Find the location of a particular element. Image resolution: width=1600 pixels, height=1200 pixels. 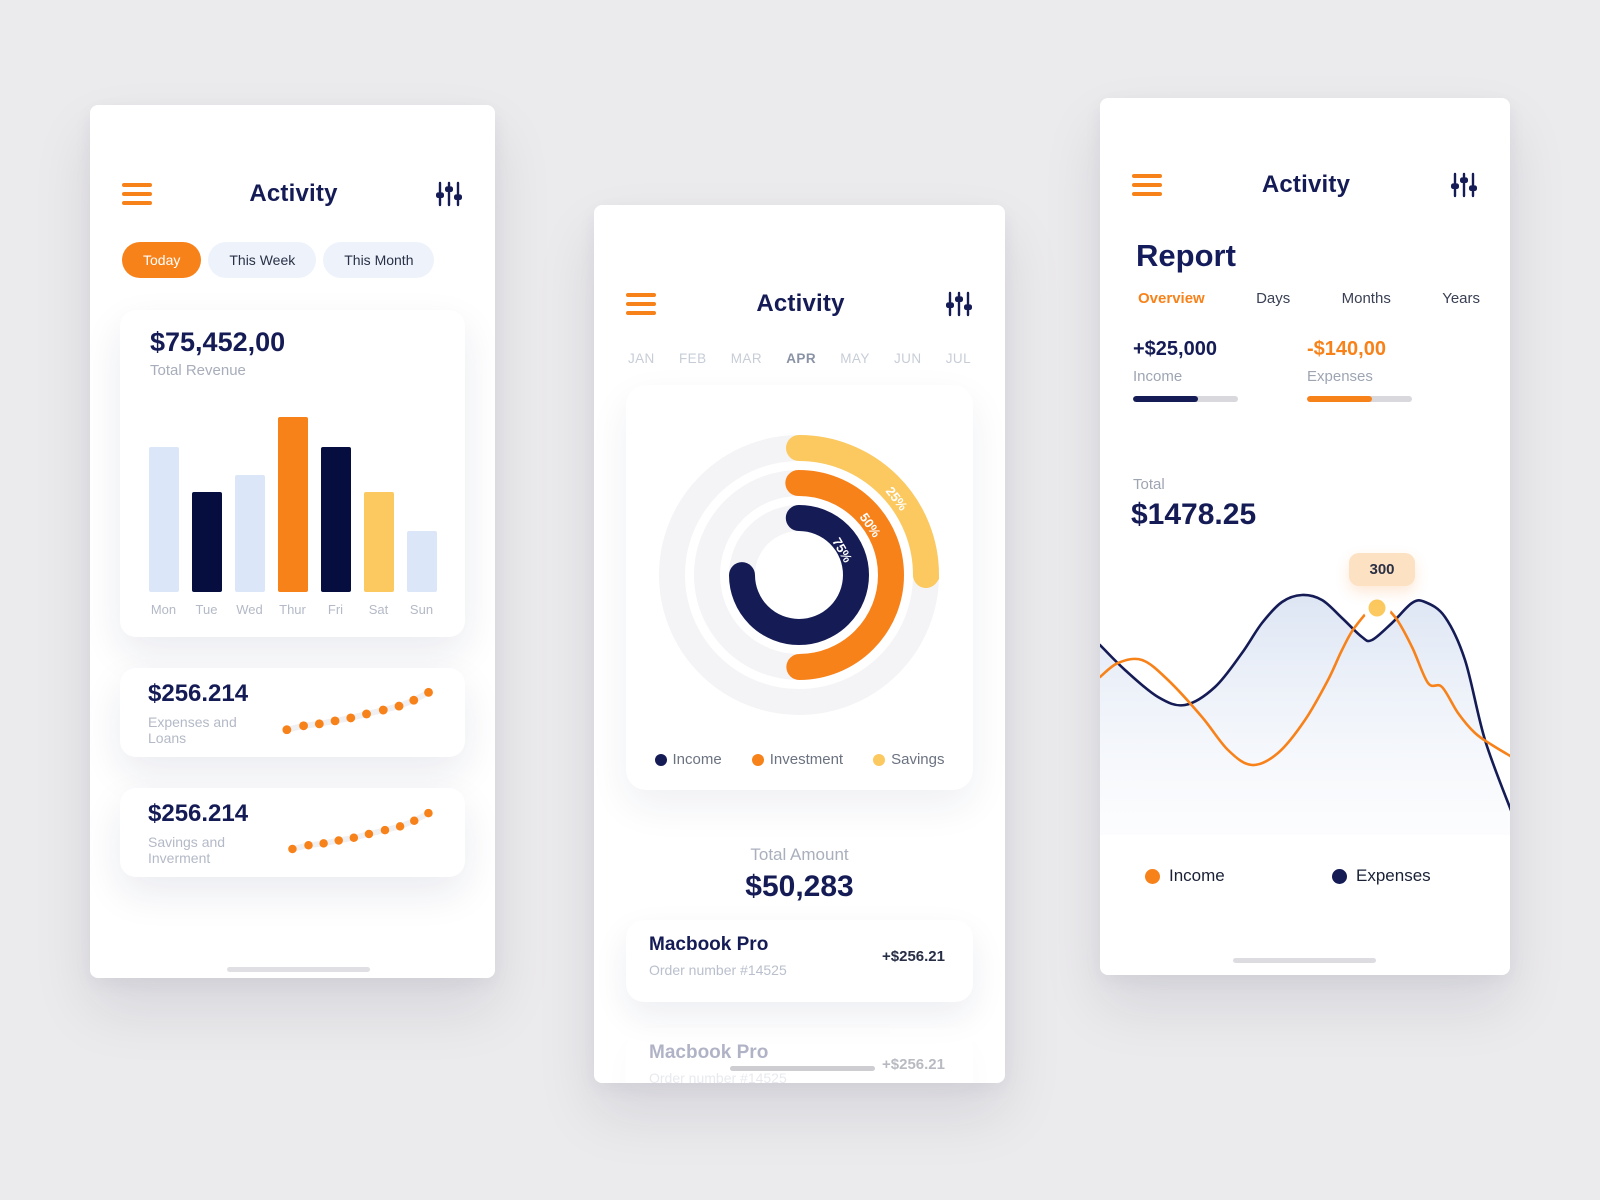

bar-label: Thur is located at coordinates (292, 609).